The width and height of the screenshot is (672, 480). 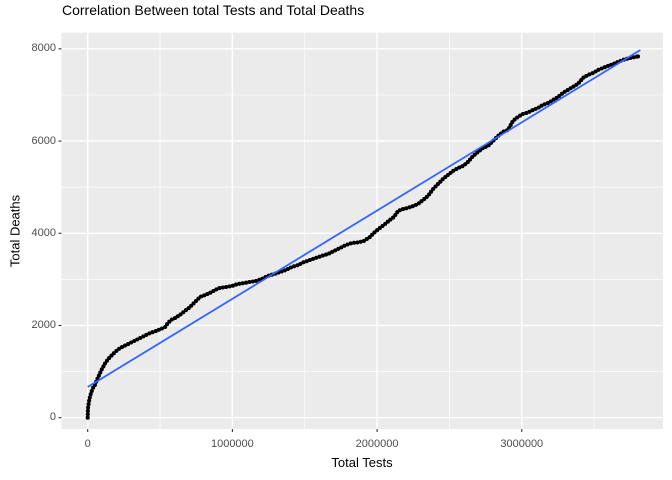 What do you see at coordinates (43, 324) in the screenshot?
I see `y-tick-label: 2000` at bounding box center [43, 324].